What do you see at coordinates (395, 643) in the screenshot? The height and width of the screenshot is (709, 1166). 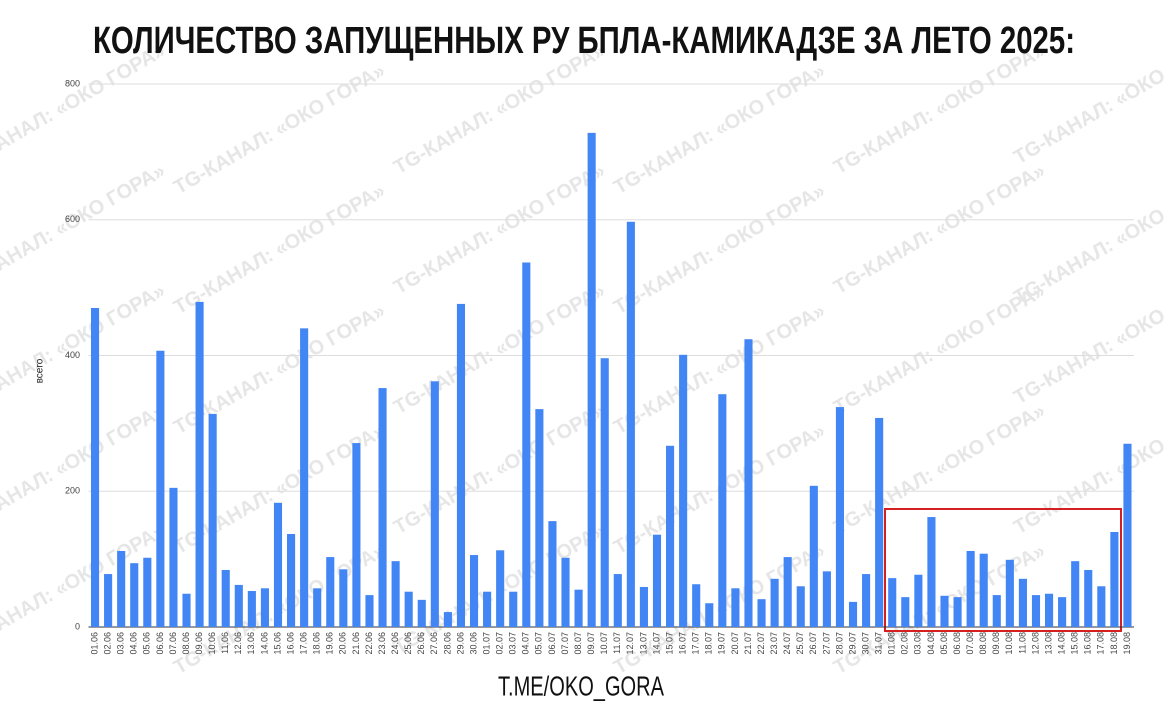 I see `x-tick-label: 24.06` at bounding box center [395, 643].